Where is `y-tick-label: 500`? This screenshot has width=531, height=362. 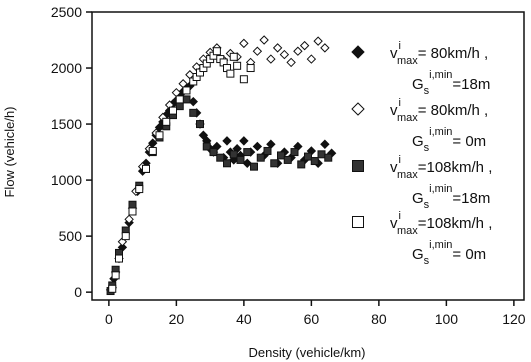
y-tick-label: 500 is located at coordinates (71, 236).